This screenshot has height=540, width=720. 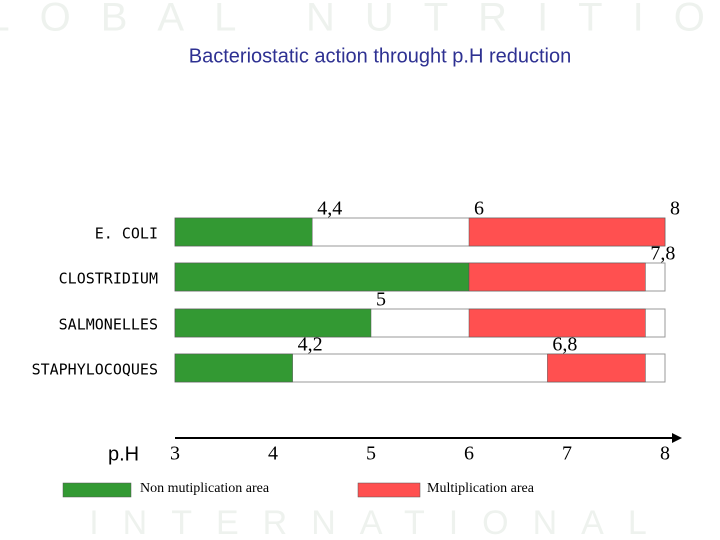 I want to click on data-label: 6, so click(x=479, y=209).